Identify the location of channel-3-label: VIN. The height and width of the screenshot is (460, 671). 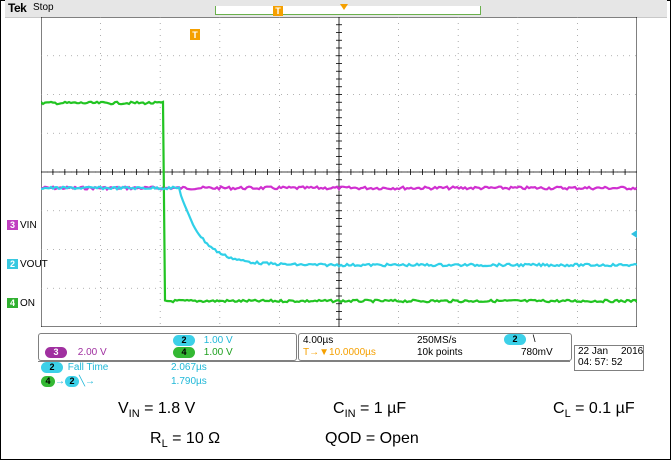
(28, 225).